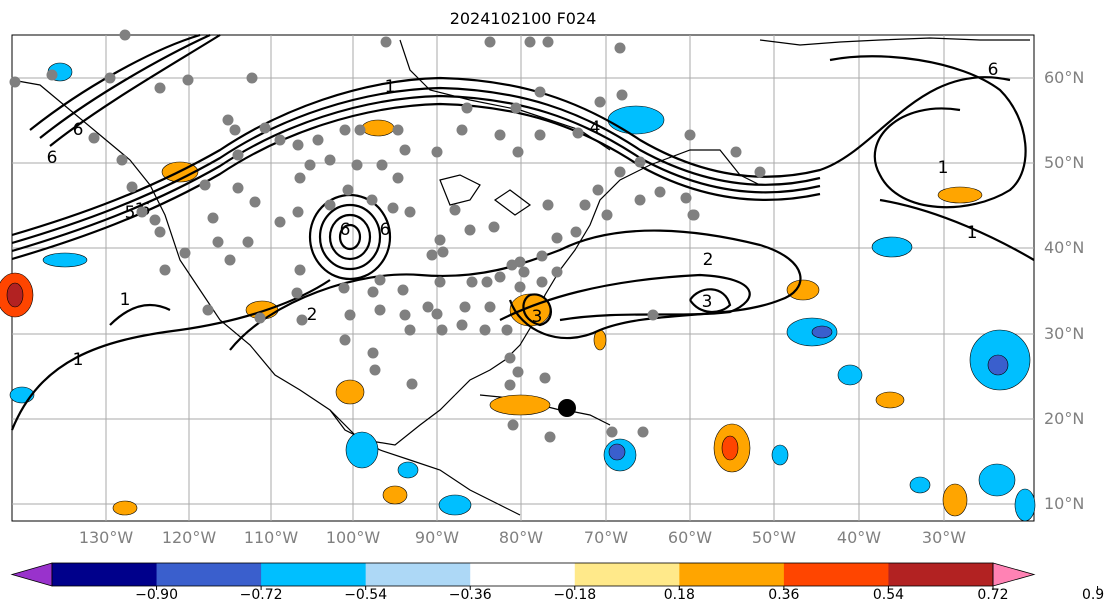  Describe the element at coordinates (189, 537) in the screenshot. I see `longitude-label: 120°W` at that location.